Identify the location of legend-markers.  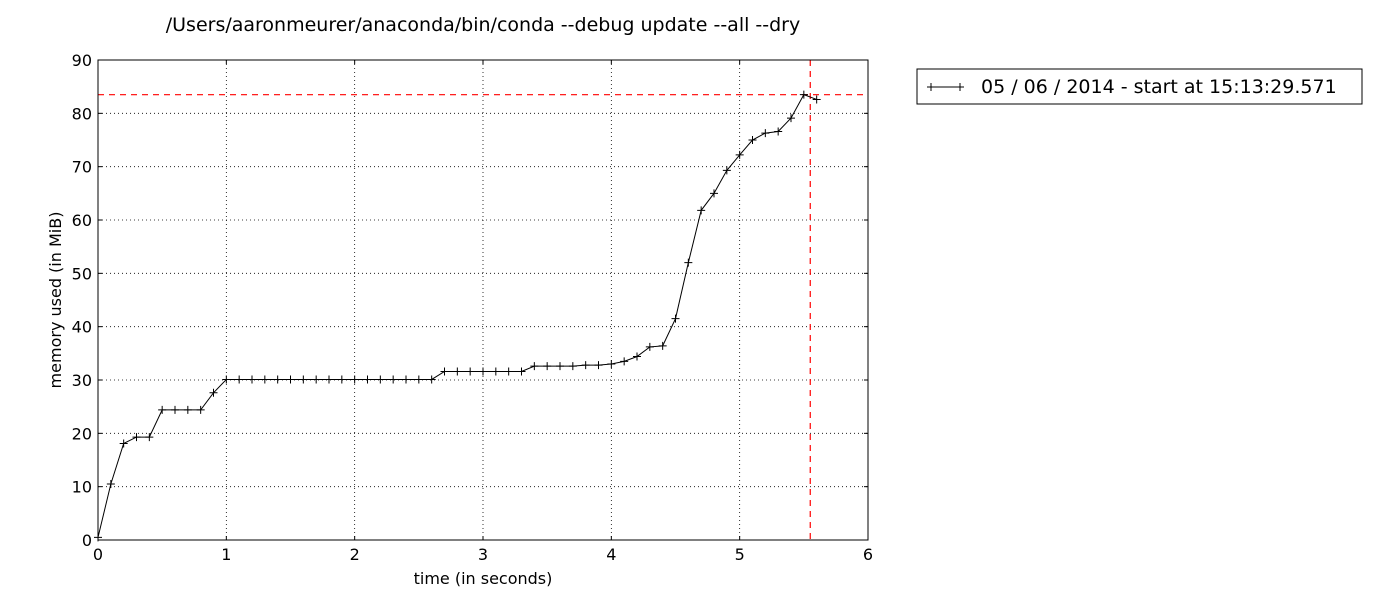
(945, 87).